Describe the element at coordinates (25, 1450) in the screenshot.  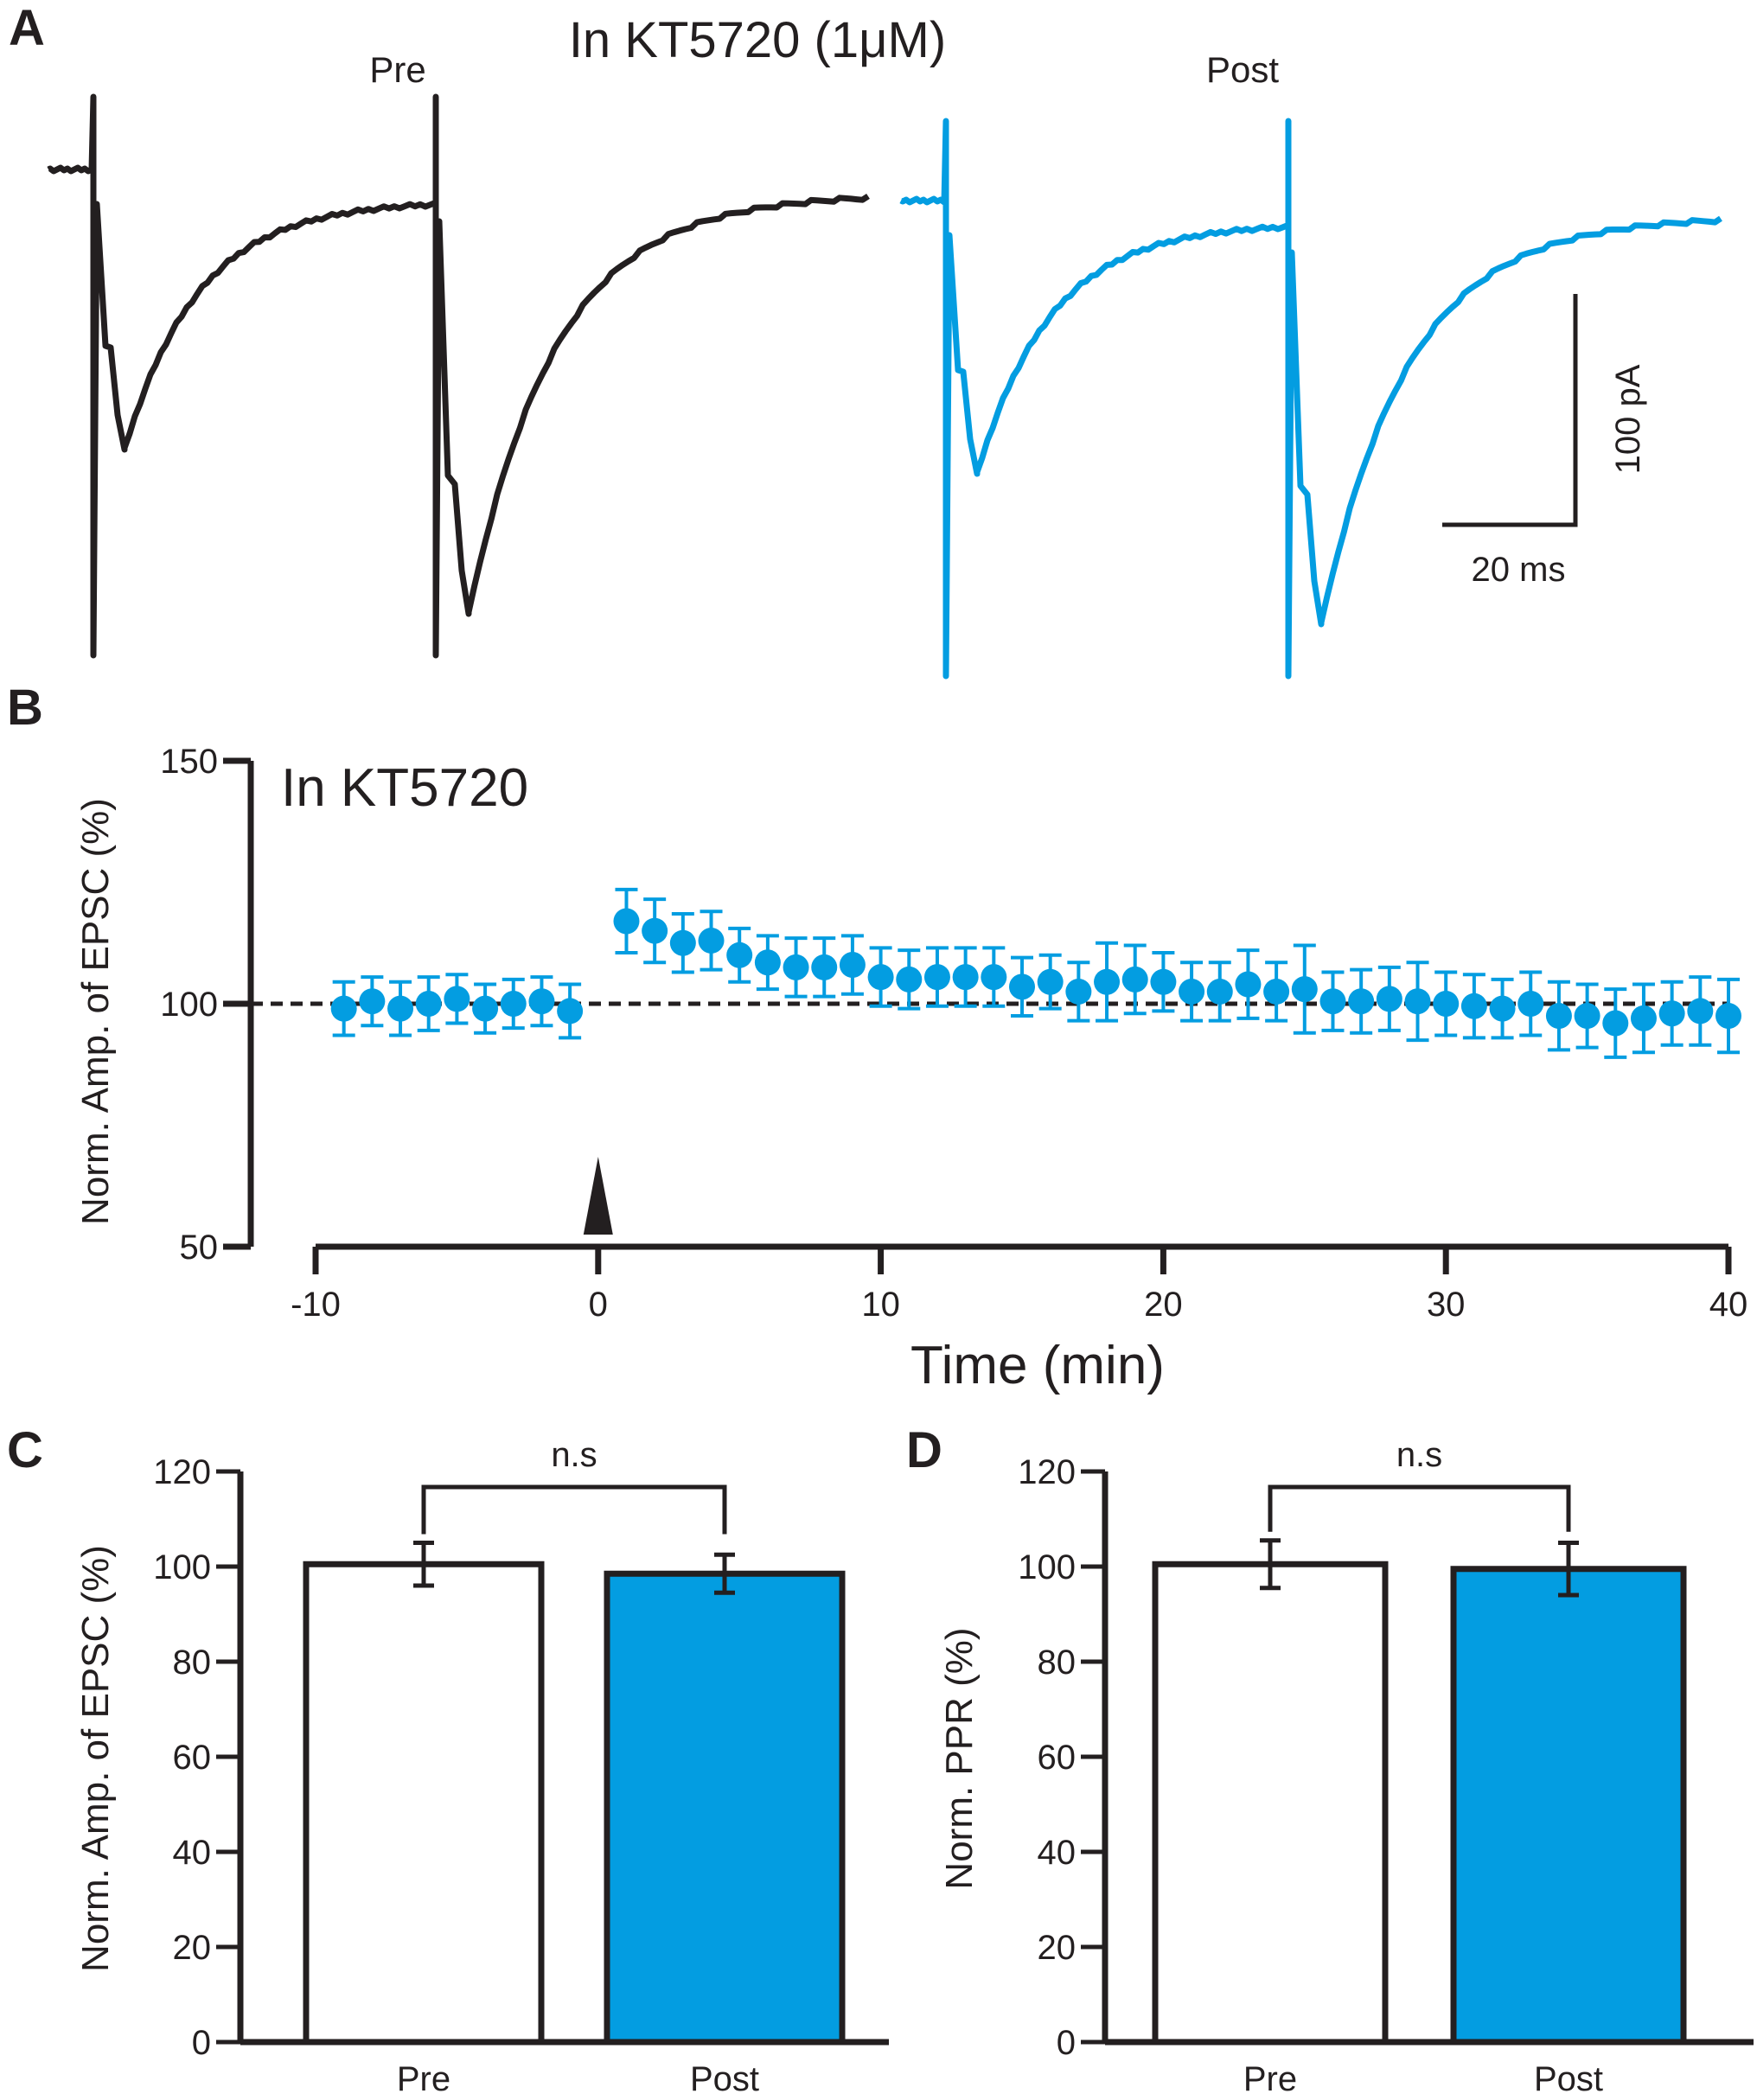
I see `panel-label-c: C` at that location.